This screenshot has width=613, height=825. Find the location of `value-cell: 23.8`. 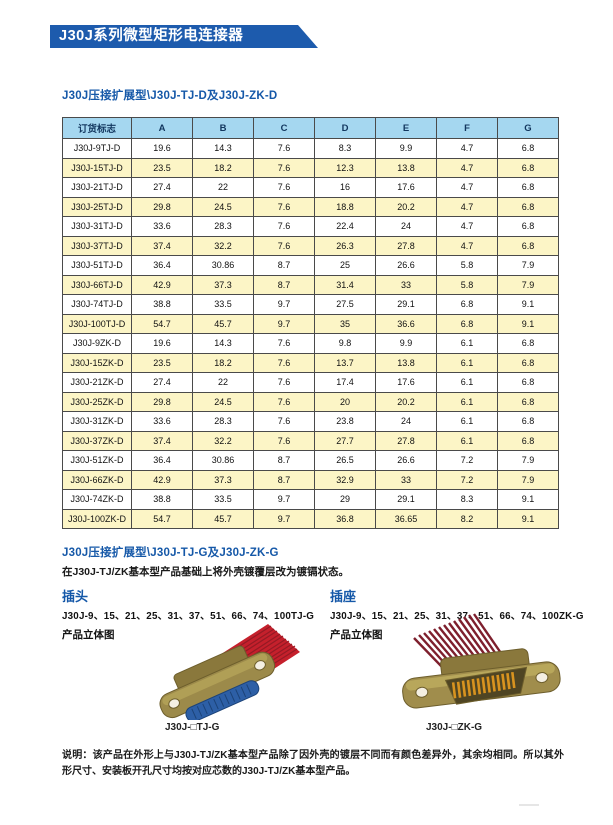

value-cell: 23.8 is located at coordinates (345, 421).